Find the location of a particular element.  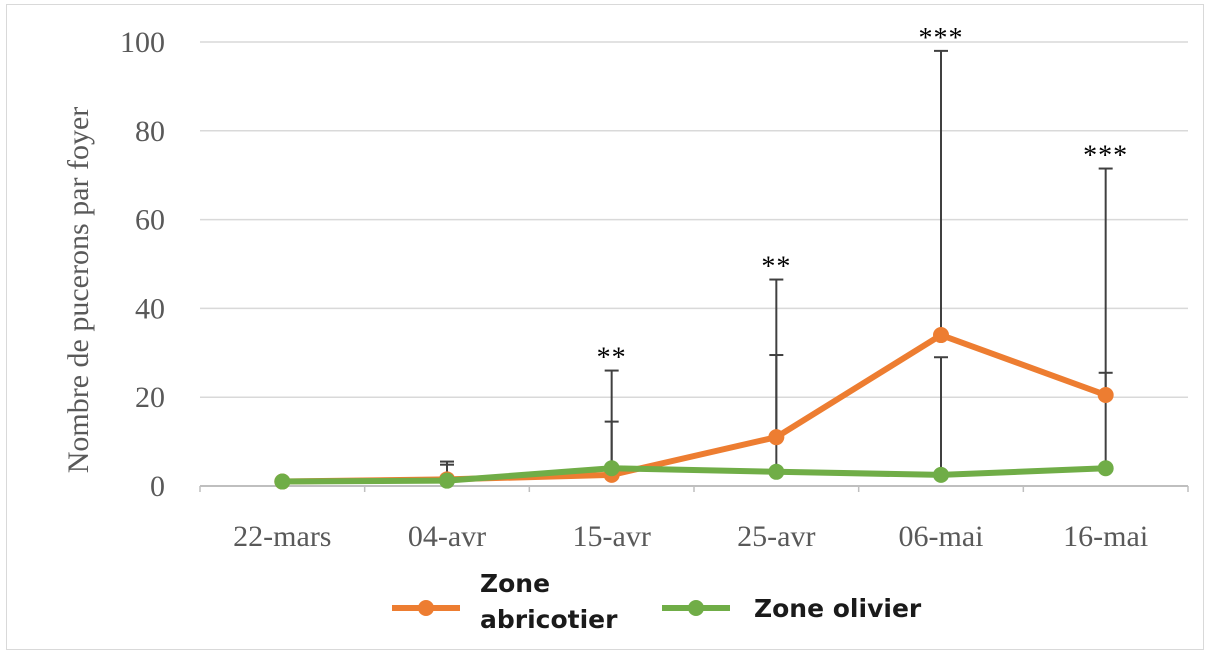

x-axis-ticks: 22-mars 04-avr 15-avr 25-avr 06-mai 16-mai is located at coordinates (690, 536).